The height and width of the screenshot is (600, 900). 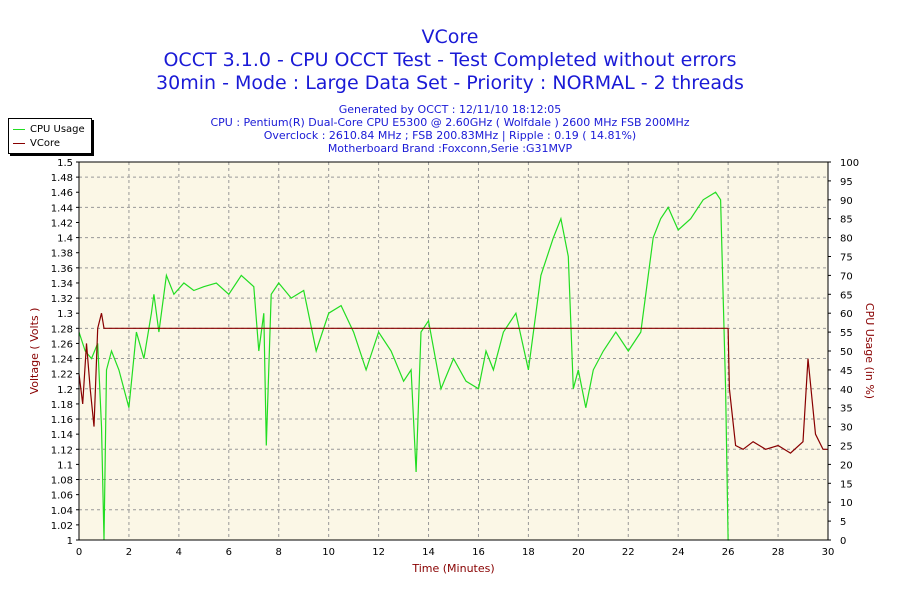 I want to click on x-tick-label: 4, so click(x=179, y=552).